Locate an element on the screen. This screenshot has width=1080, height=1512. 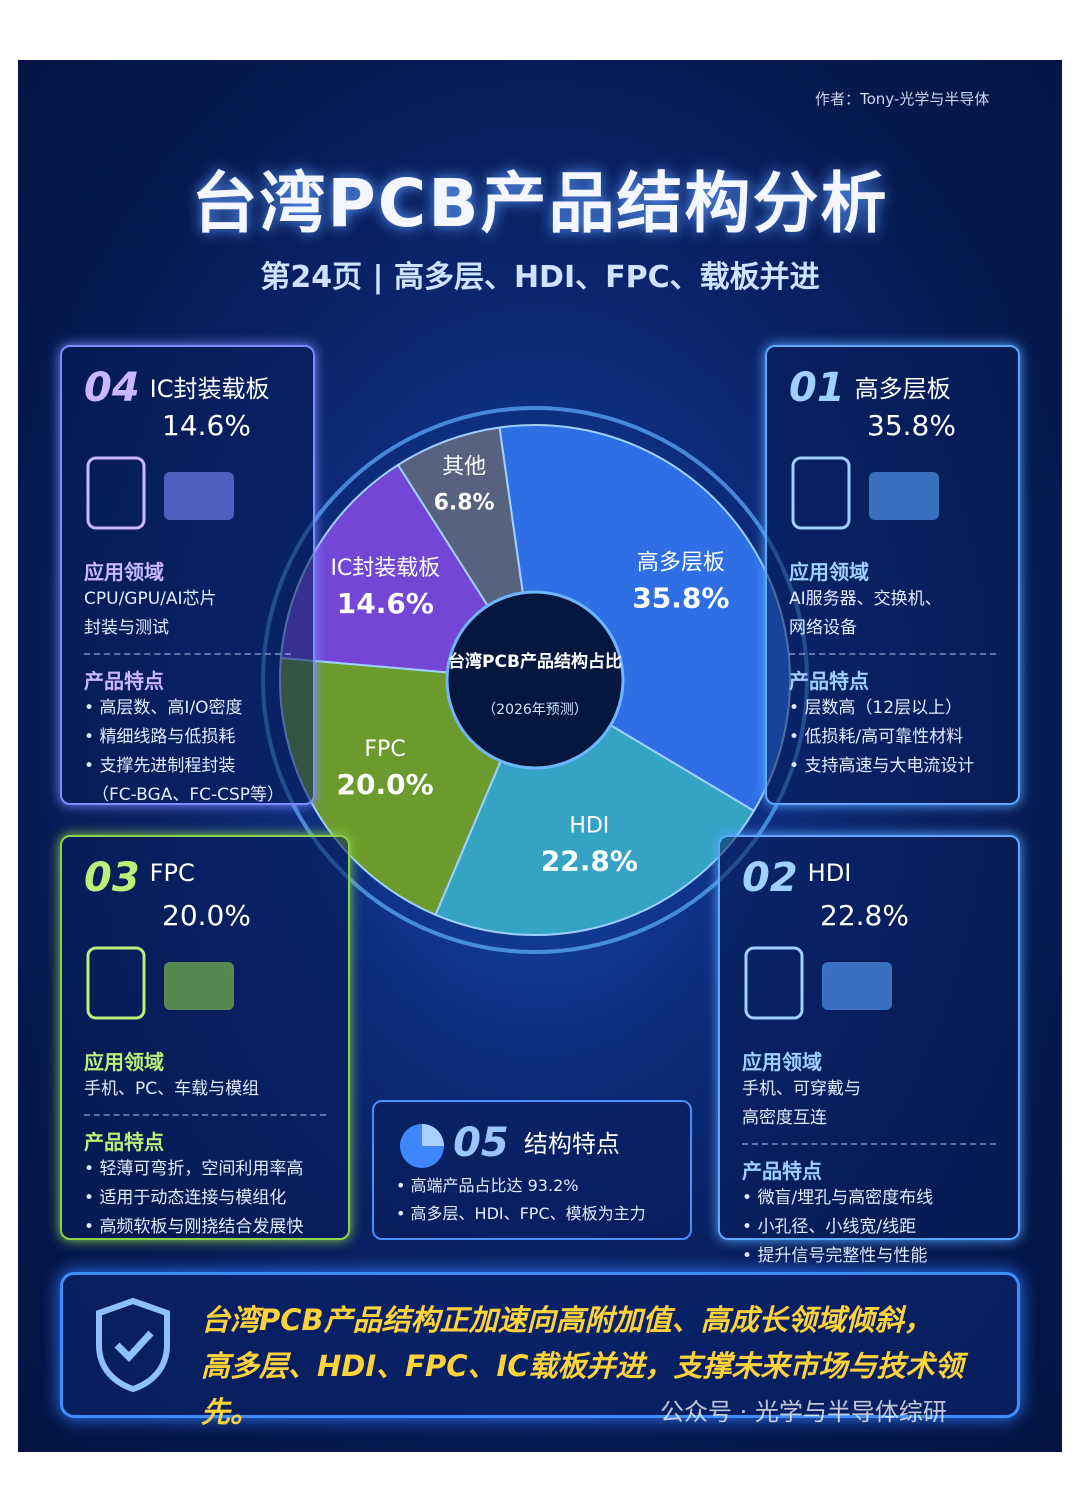
feature: 微盲/埋孔与高密度布线 is located at coordinates (869, 1198).